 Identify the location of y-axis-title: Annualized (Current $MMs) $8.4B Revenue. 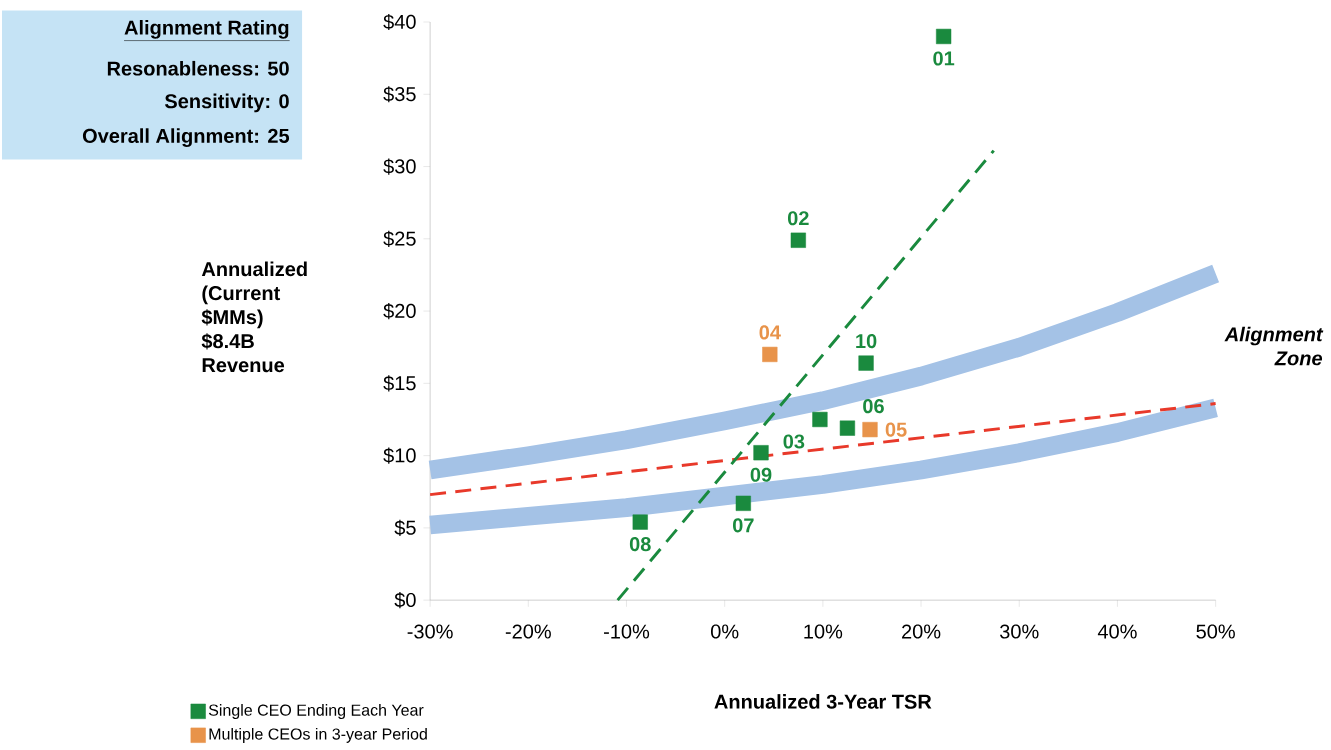
(254, 317).